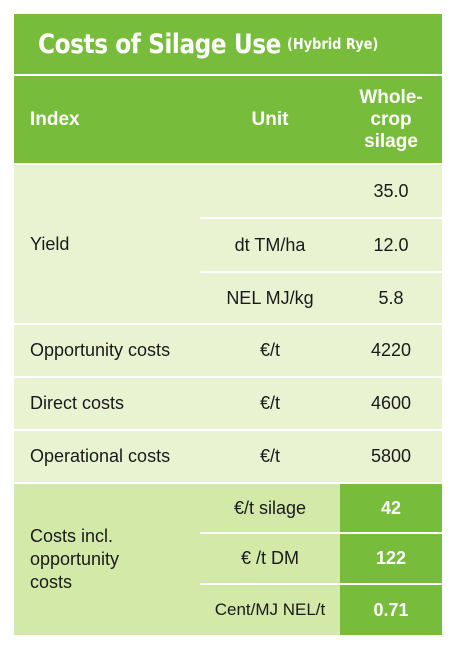  I want to click on yield-value-3: 5.8, so click(391, 298).